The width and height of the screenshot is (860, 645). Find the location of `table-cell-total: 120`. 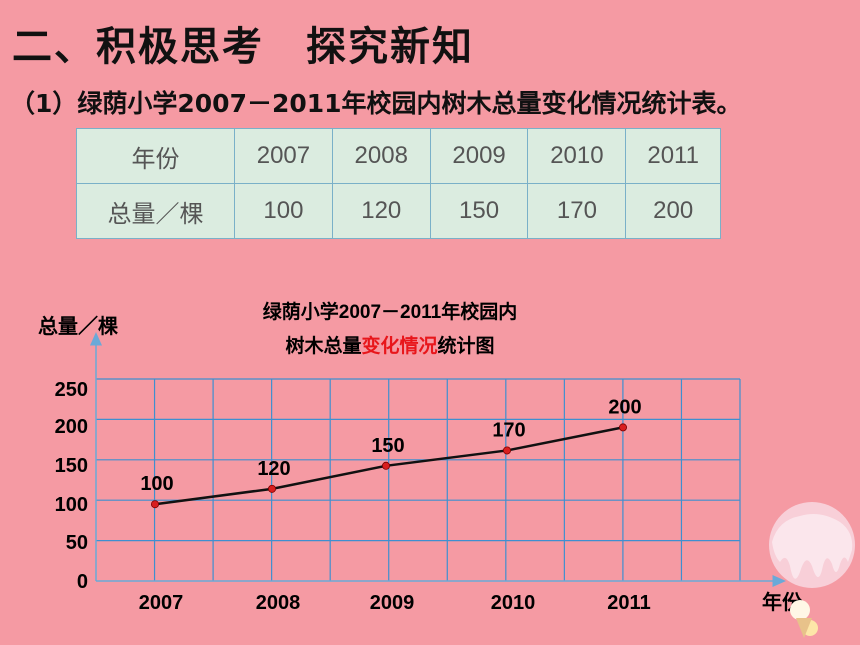

table-cell-total: 120 is located at coordinates (381, 211).